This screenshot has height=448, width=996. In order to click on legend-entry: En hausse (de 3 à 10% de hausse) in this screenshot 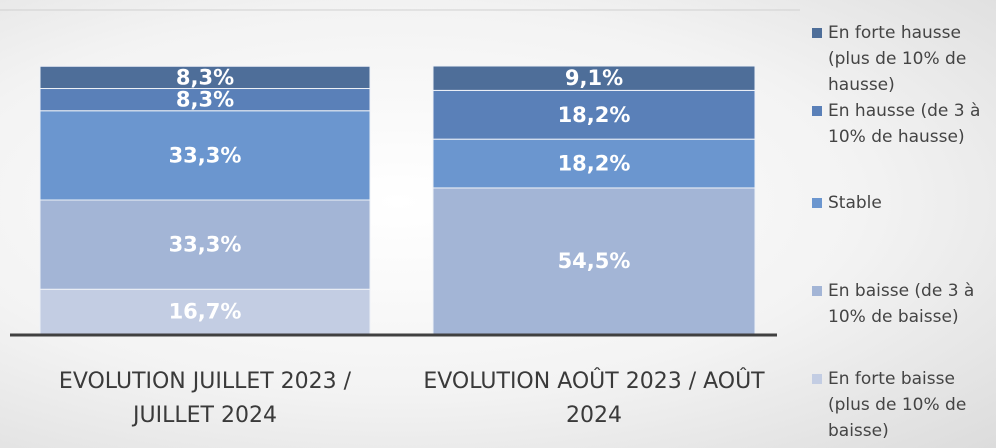, I will do `click(898, 124)`.